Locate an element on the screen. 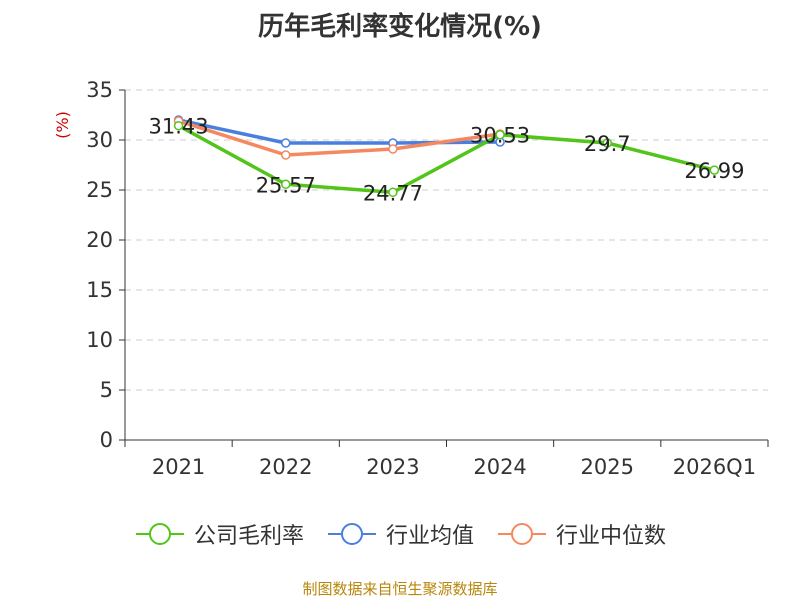 The height and width of the screenshot is (600, 800). legend-item: 行业均值 is located at coordinates (400, 534).